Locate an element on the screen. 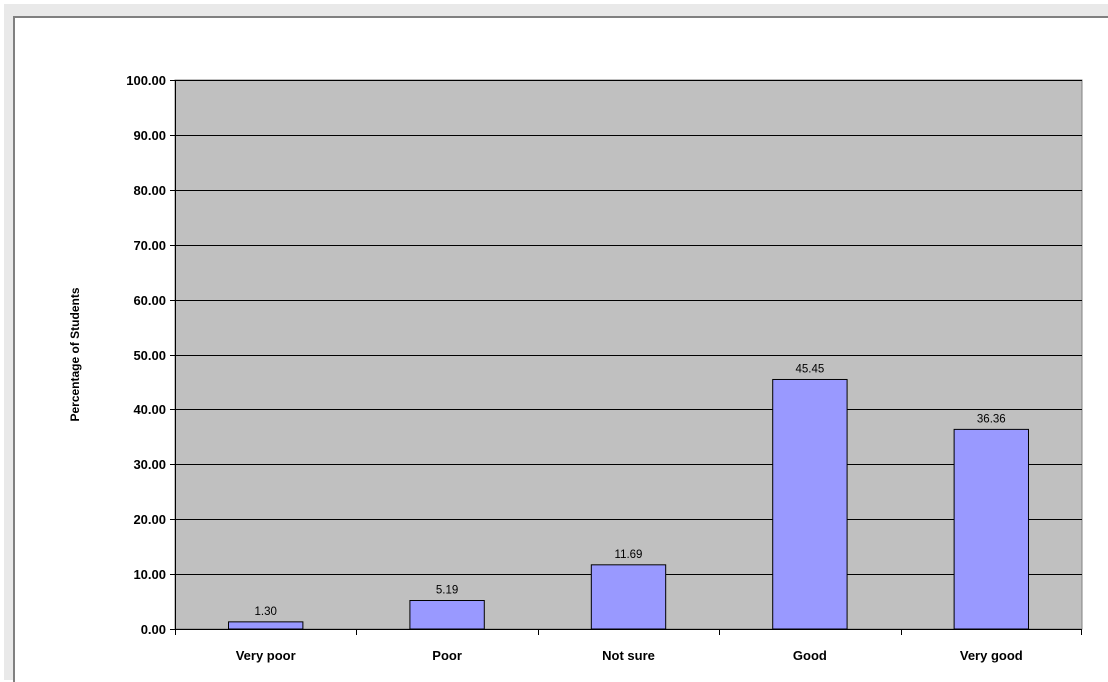  y-tick-label: 50.00 is located at coordinates (149, 355).